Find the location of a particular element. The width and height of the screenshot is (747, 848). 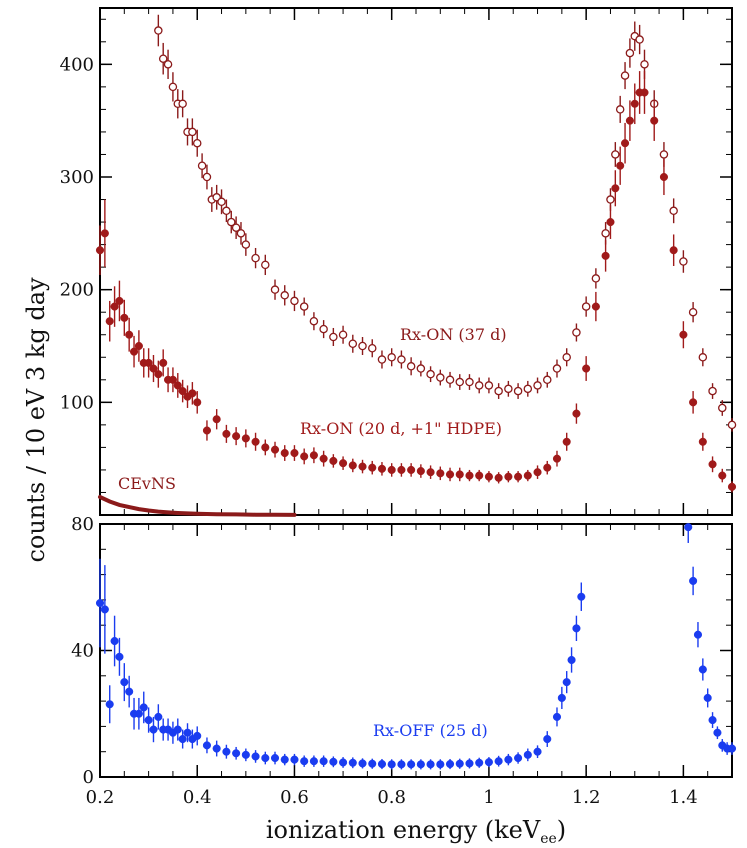

series-label-rx-on-37d: Rx-ON (37 d) is located at coordinates (453, 334).